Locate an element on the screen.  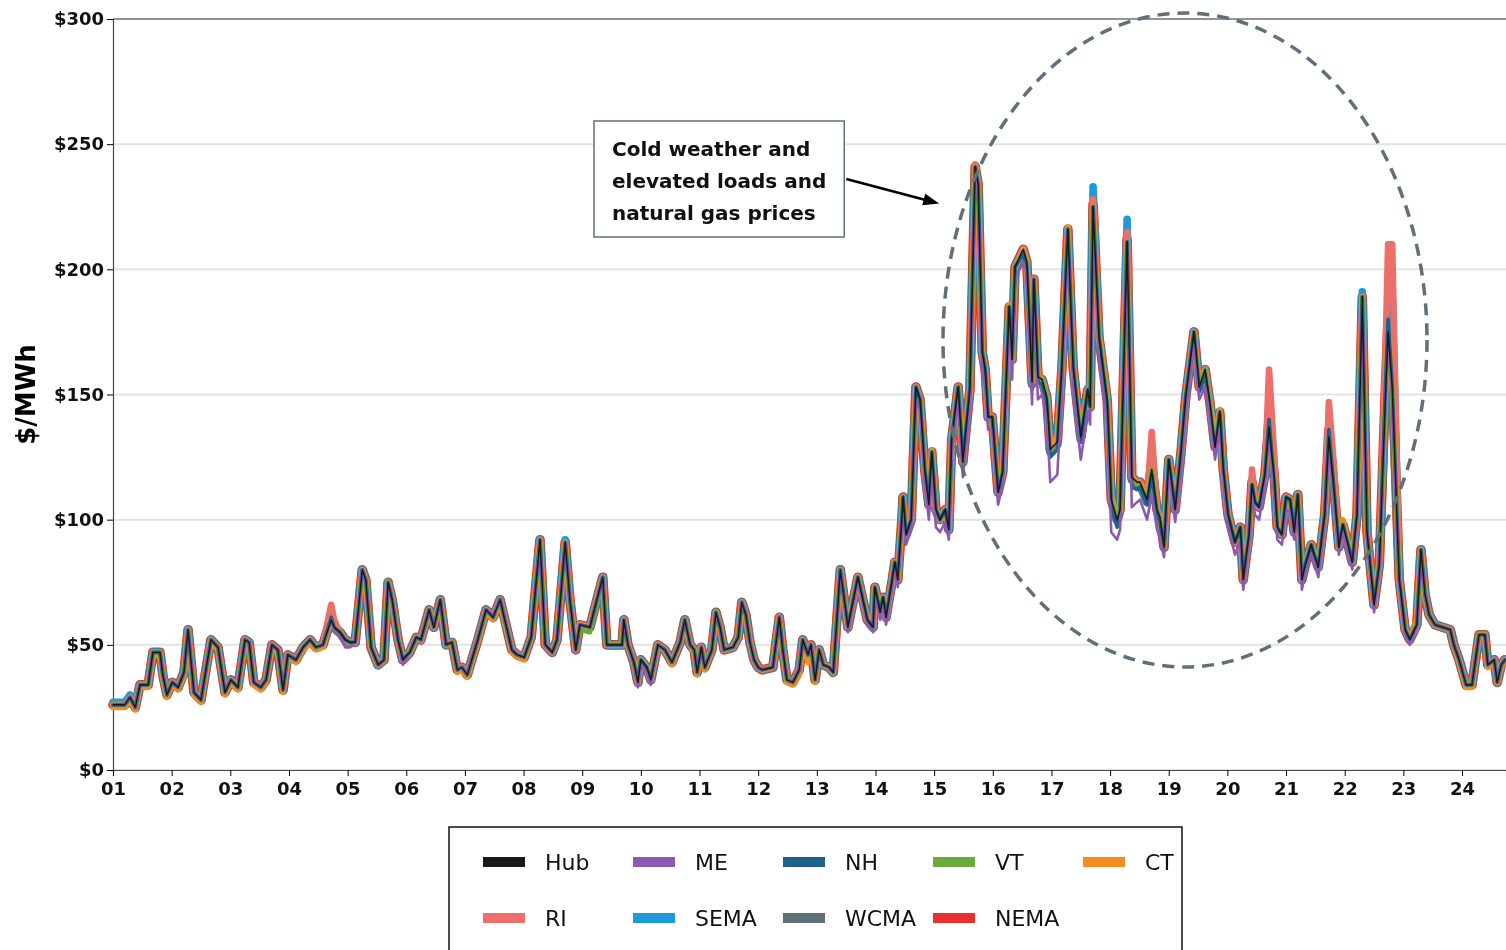
x-tick-label: 09 is located at coordinates (583, 789).